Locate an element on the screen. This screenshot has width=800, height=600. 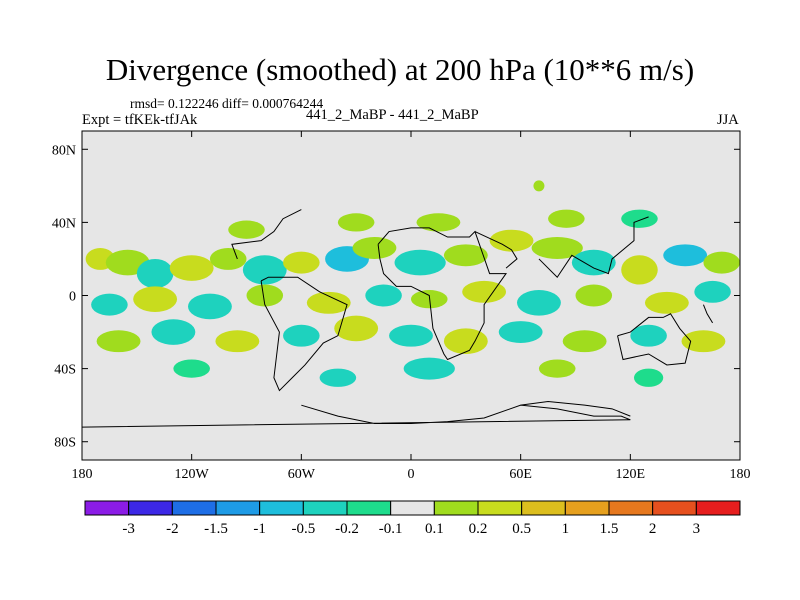
season-label: JJA is located at coordinates (728, 120).